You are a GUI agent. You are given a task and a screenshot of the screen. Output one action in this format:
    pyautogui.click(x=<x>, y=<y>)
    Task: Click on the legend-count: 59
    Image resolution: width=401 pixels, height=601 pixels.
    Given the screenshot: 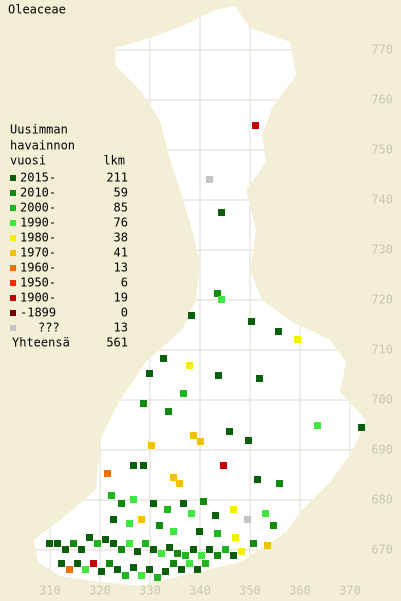 What is the action you would take?
    pyautogui.click(x=121, y=193)
    